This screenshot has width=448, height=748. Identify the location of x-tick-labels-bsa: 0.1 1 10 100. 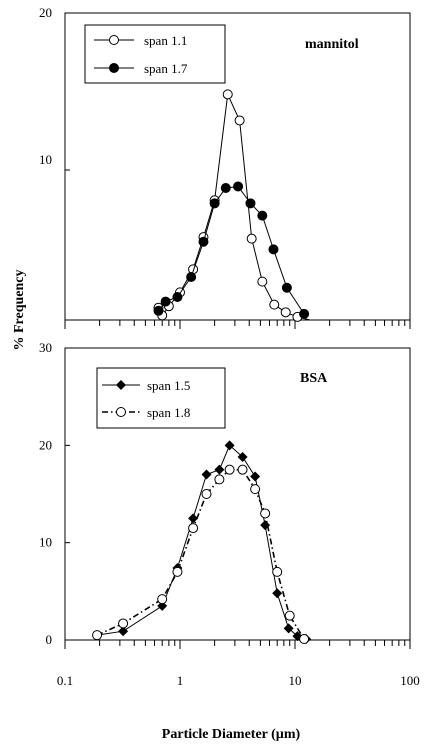
(238, 680).